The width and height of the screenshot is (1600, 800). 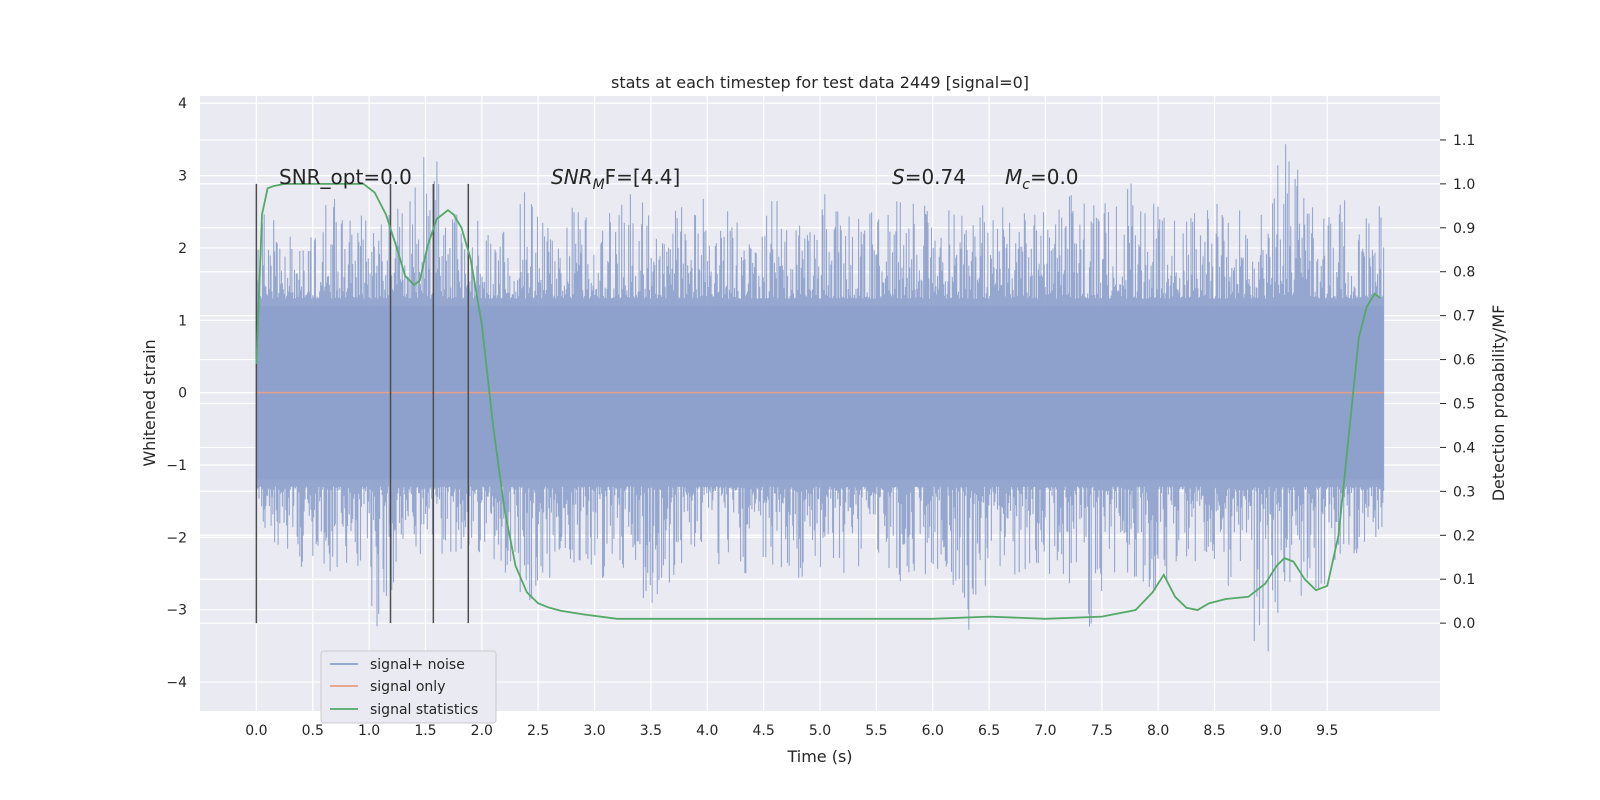 What do you see at coordinates (362, 403) in the screenshot?
I see `vertical-markers` at bounding box center [362, 403].